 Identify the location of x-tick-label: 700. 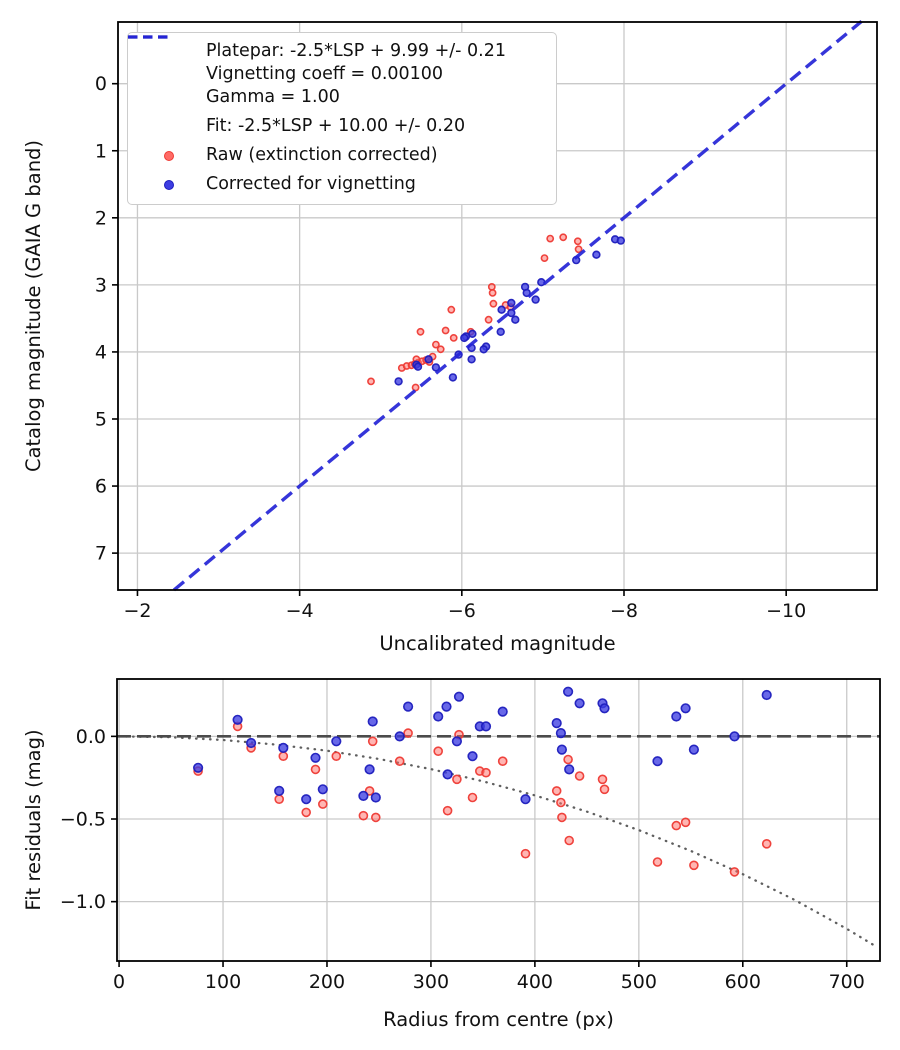
(847, 982).